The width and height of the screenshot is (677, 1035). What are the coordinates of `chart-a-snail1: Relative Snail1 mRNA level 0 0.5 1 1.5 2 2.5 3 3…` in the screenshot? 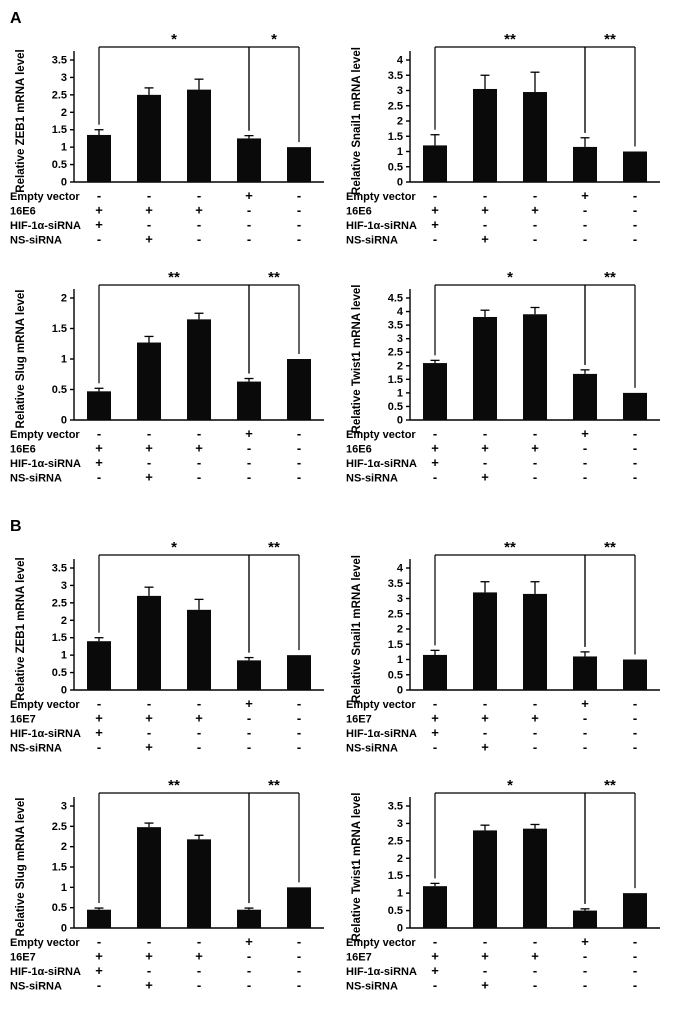 It's located at (507, 142).